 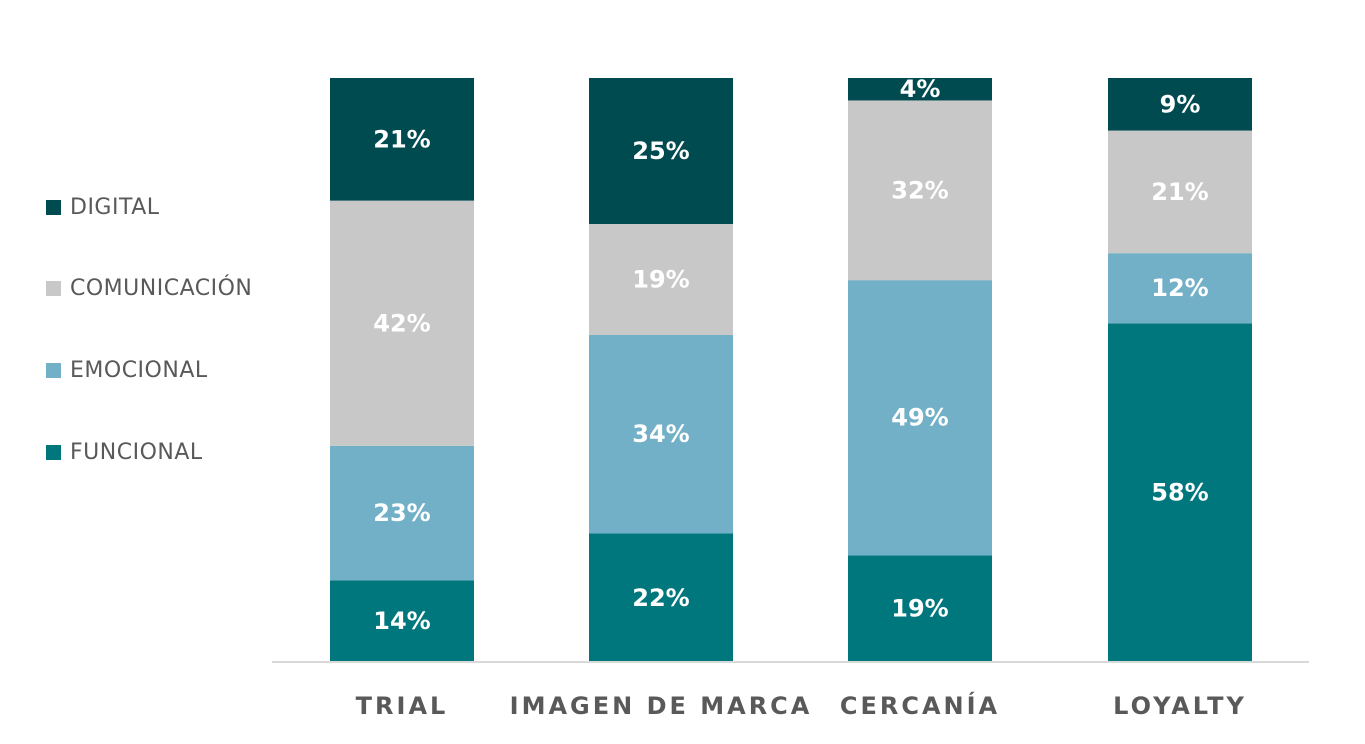 What do you see at coordinates (136, 452) in the screenshot?
I see `legend-label-funcional: FUNCIONAL` at bounding box center [136, 452].